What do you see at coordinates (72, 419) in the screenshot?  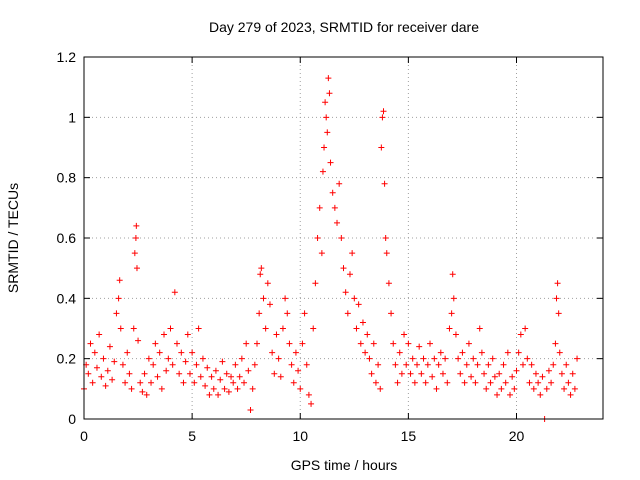 I see `y-tick-label: 0` at bounding box center [72, 419].